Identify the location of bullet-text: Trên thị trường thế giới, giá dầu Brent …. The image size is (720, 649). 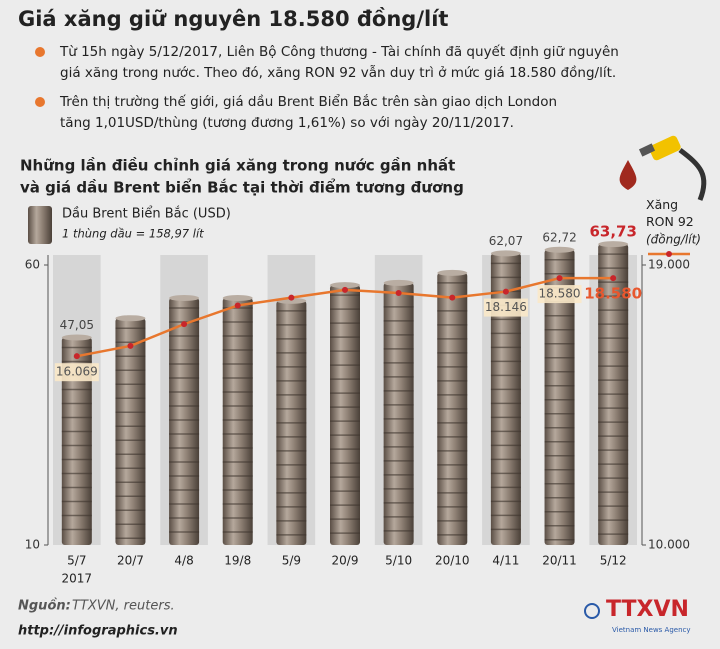
(308, 101).